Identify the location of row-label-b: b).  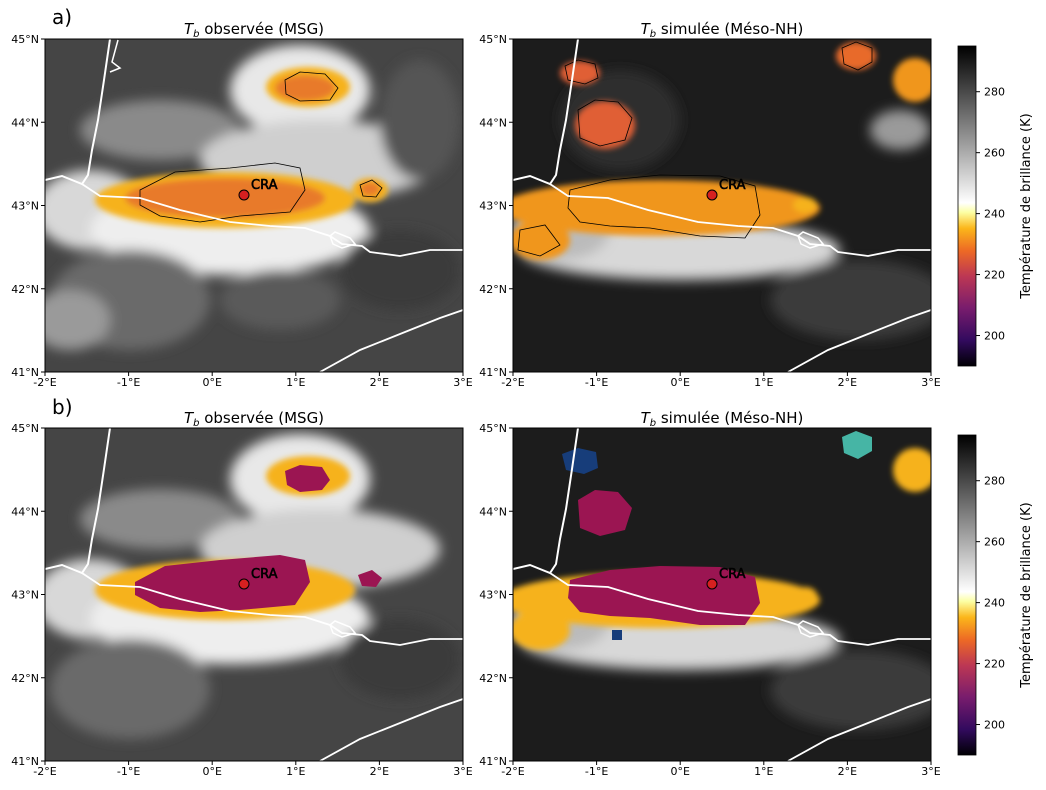
(62, 407).